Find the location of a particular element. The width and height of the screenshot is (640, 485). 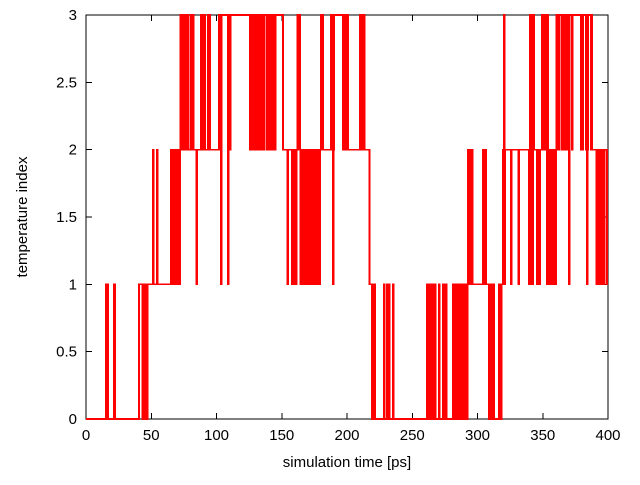

x-tick-labels: 0 50 100 150 200 250 300 350 400 is located at coordinates (351, 435).